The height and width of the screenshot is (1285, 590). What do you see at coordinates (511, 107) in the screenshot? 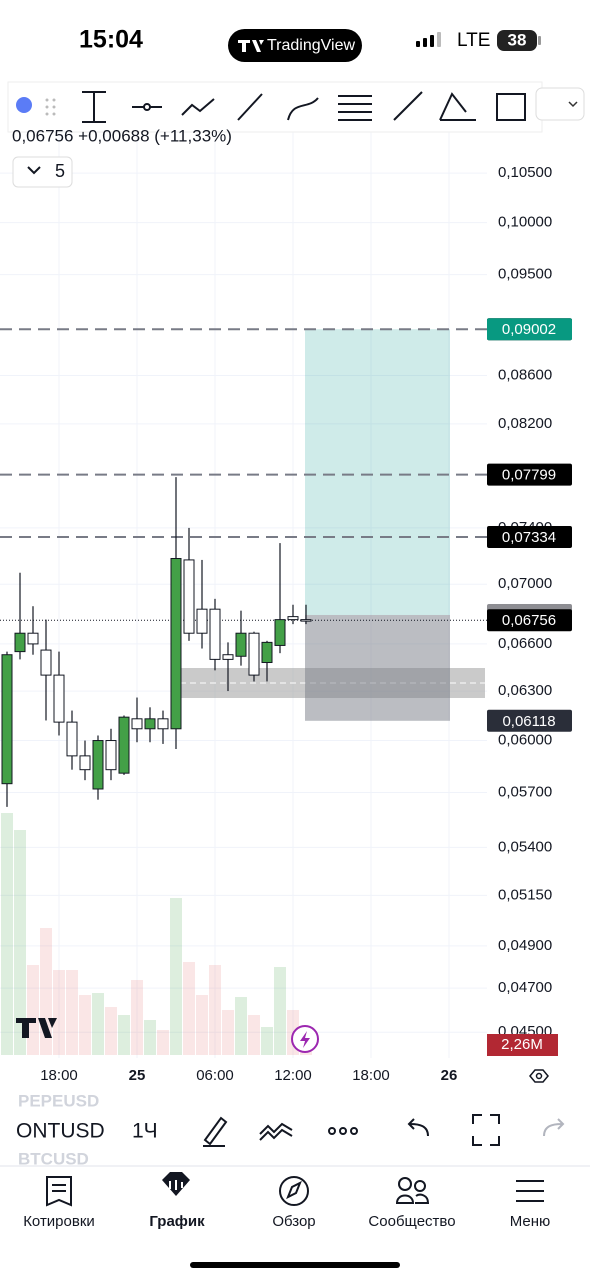
I see `tool-rect` at bounding box center [511, 107].